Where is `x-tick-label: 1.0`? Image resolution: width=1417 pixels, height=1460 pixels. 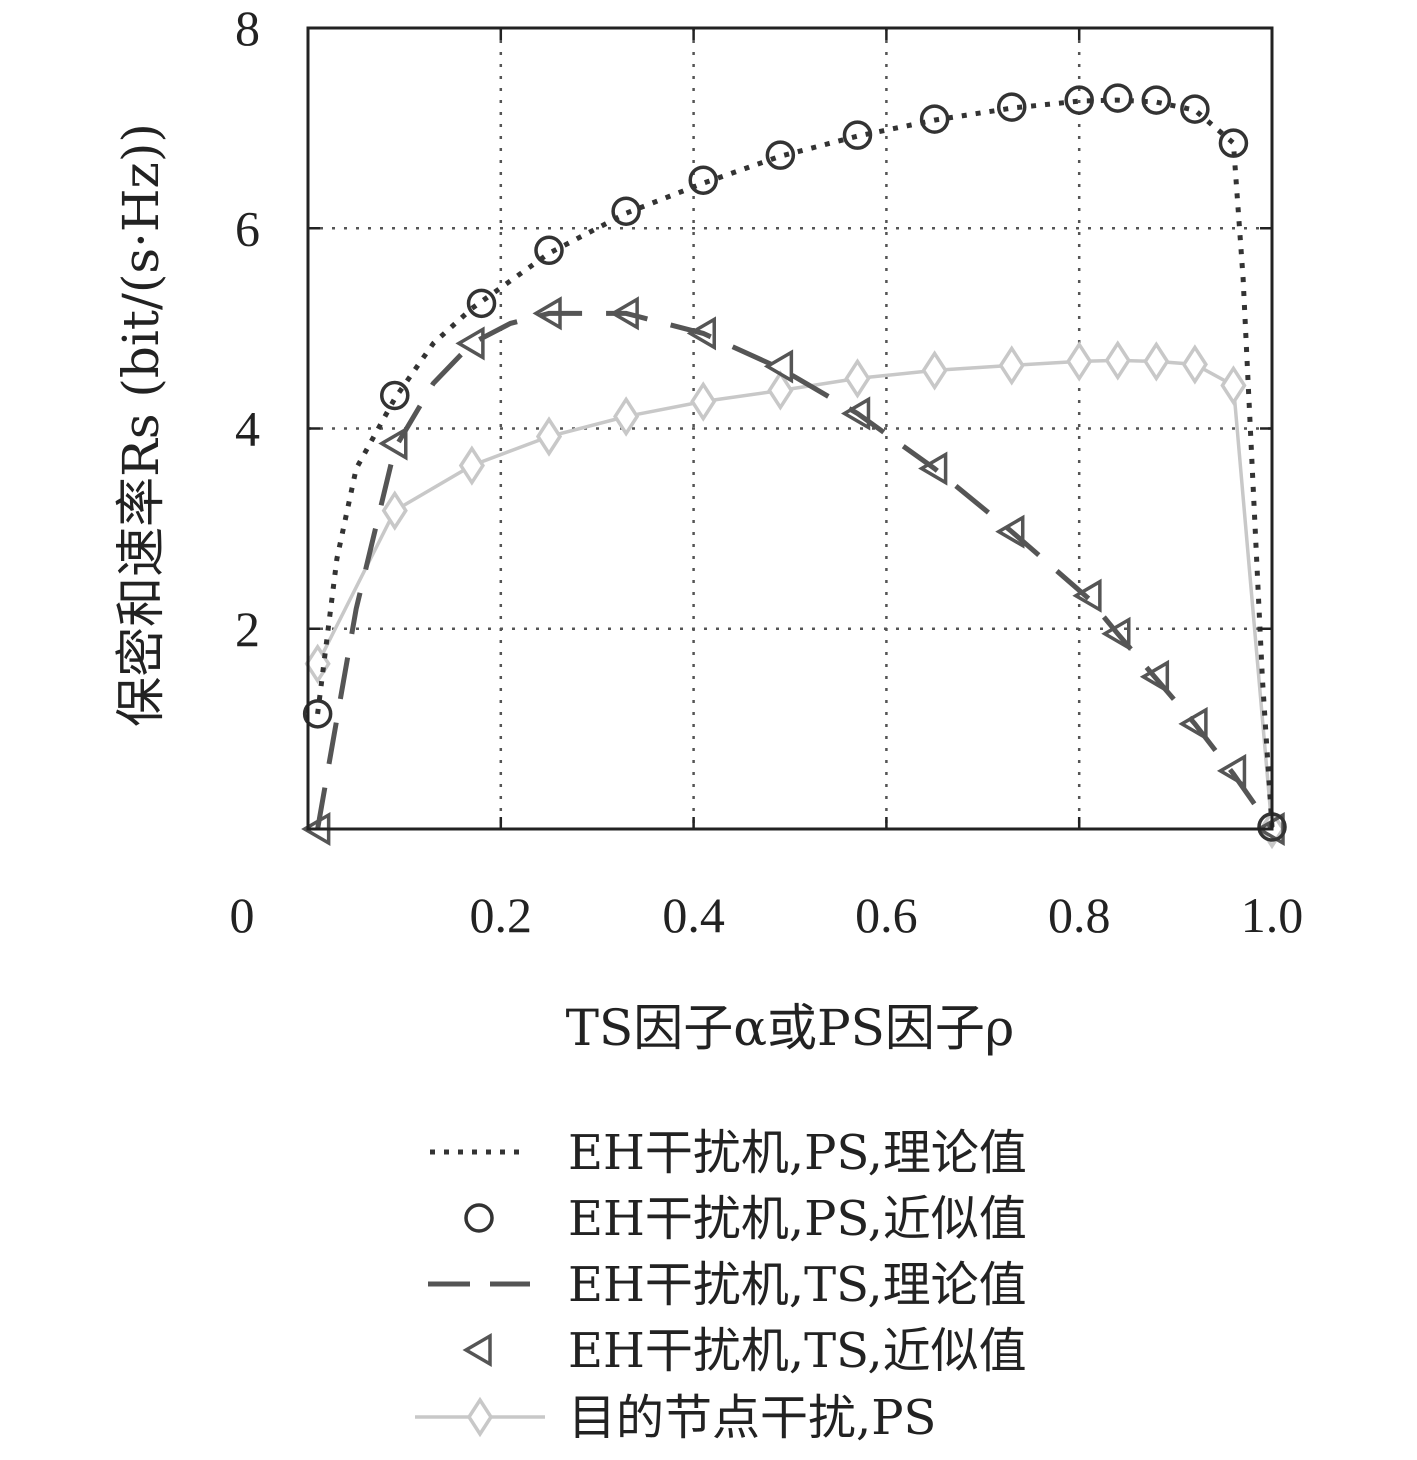
x-tick-label: 1.0 is located at coordinates (1272, 915).